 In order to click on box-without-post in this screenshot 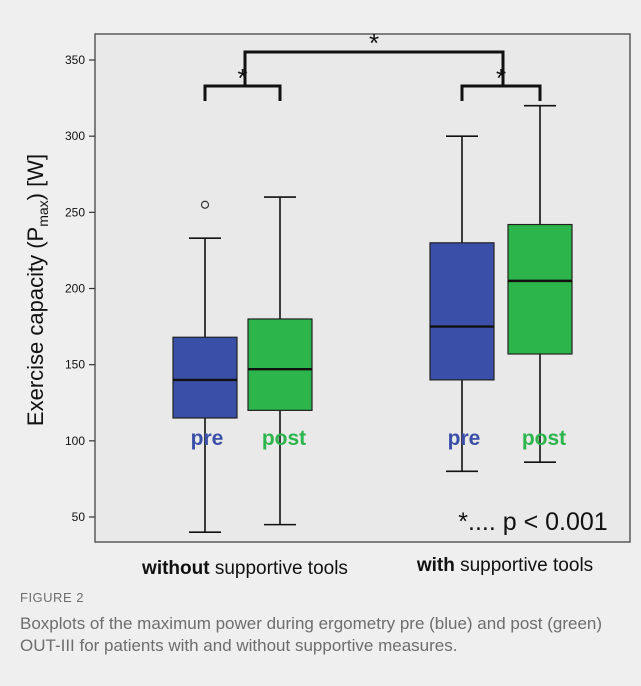, I will do `click(280, 364)`.